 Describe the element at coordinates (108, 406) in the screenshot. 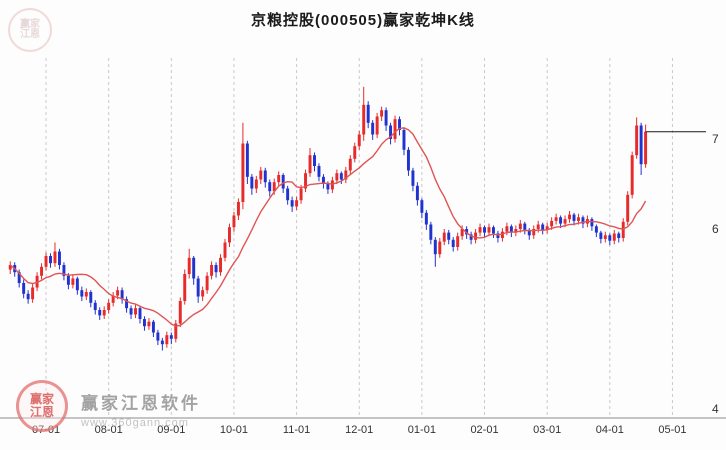

I see `brand-watermark: 赢家 江恩 赢家江恩软件 www.360gann.com` at that location.